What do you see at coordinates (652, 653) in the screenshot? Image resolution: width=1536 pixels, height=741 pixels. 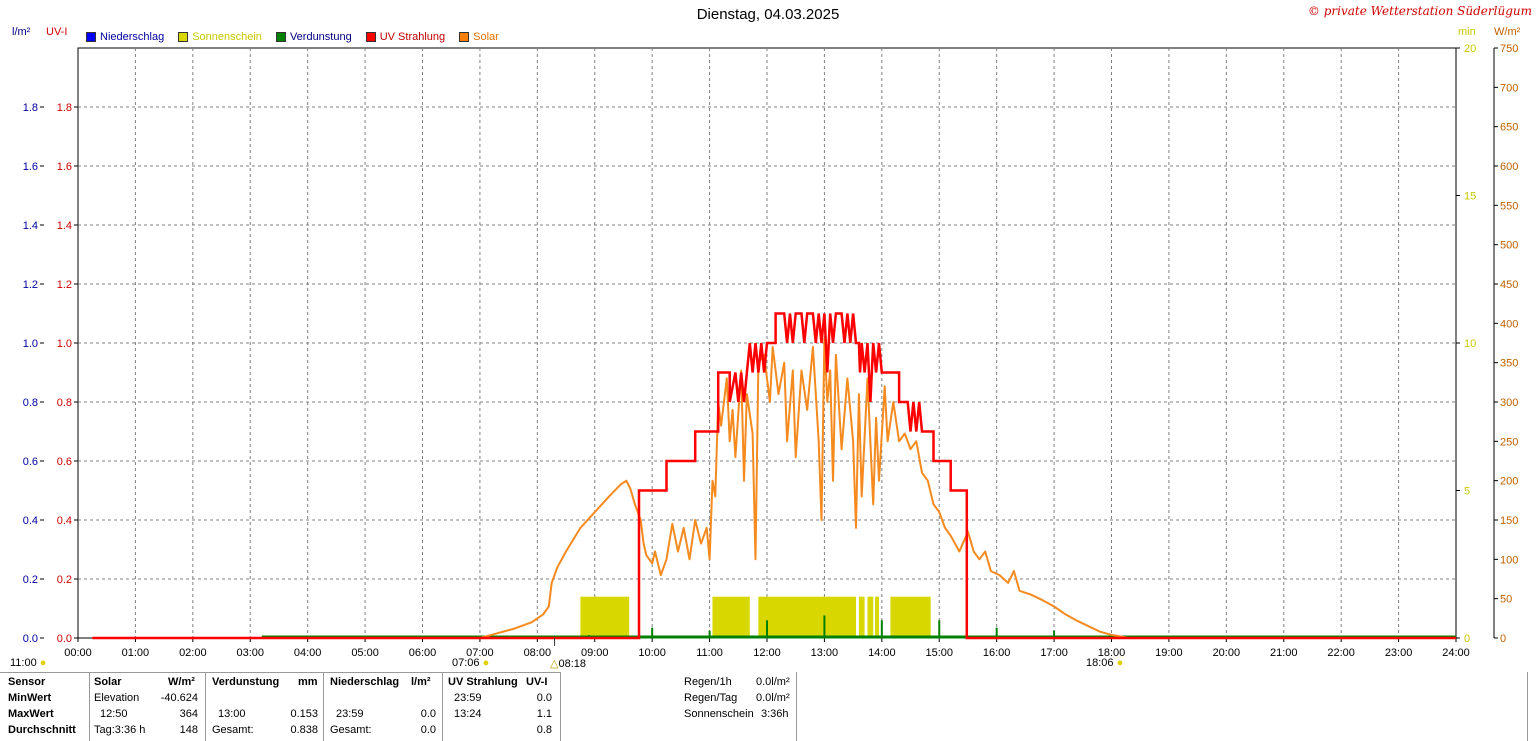 I see `x-tick-label: 10:00` at bounding box center [652, 653].